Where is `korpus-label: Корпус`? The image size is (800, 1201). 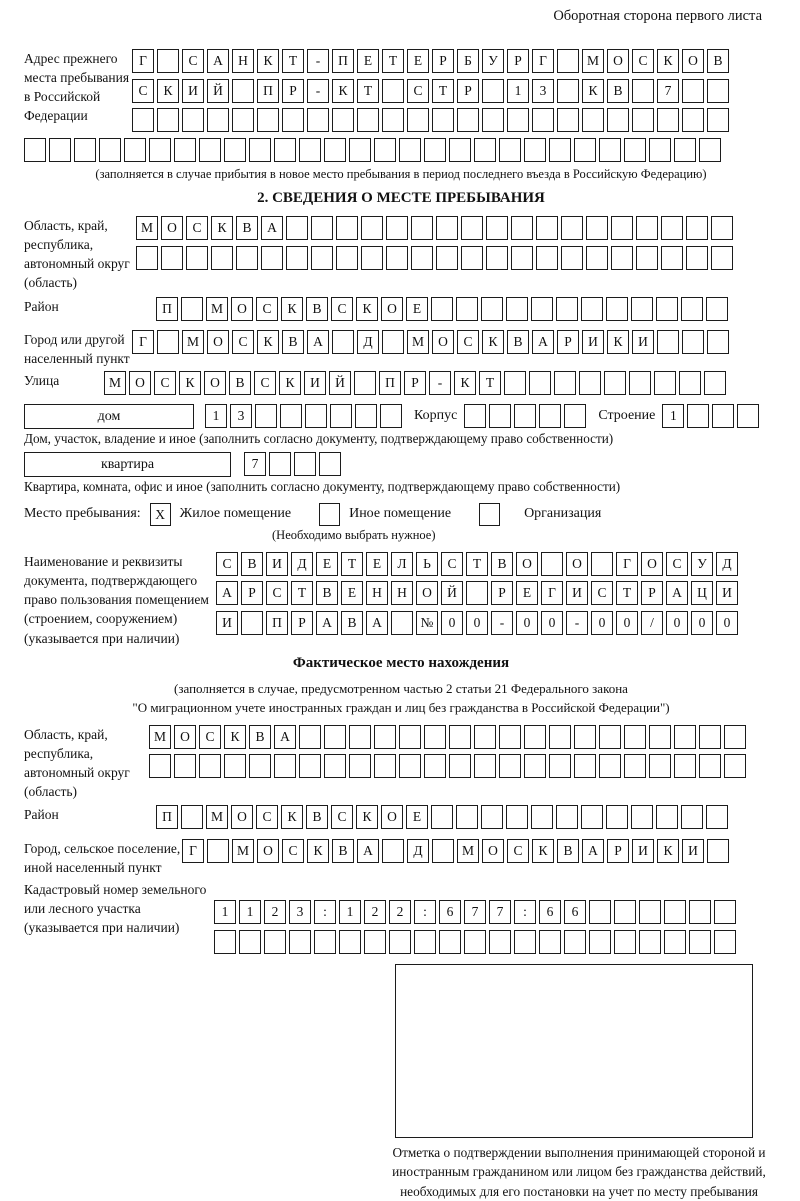 korpus-label: Корпус is located at coordinates (436, 416).